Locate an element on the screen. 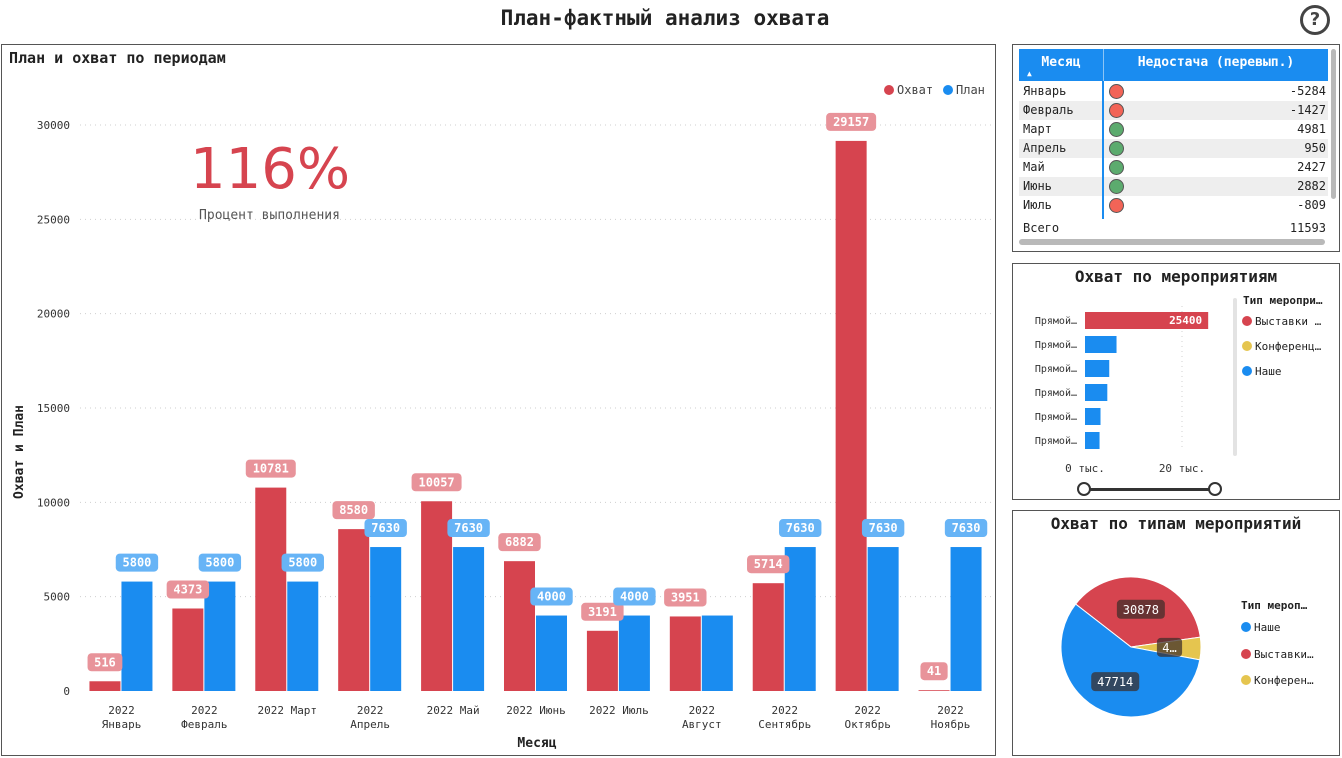  y-tick-label: 10000 is located at coordinates (53, 502).